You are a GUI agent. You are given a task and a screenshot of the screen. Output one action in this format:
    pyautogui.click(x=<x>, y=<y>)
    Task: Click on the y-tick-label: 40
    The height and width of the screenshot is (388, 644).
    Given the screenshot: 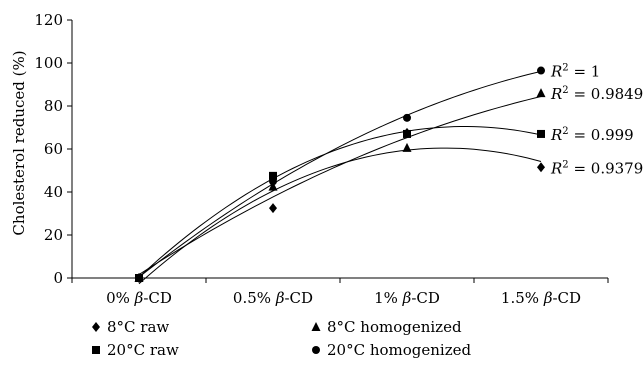 What is the action you would take?
    pyautogui.click(x=53, y=192)
    